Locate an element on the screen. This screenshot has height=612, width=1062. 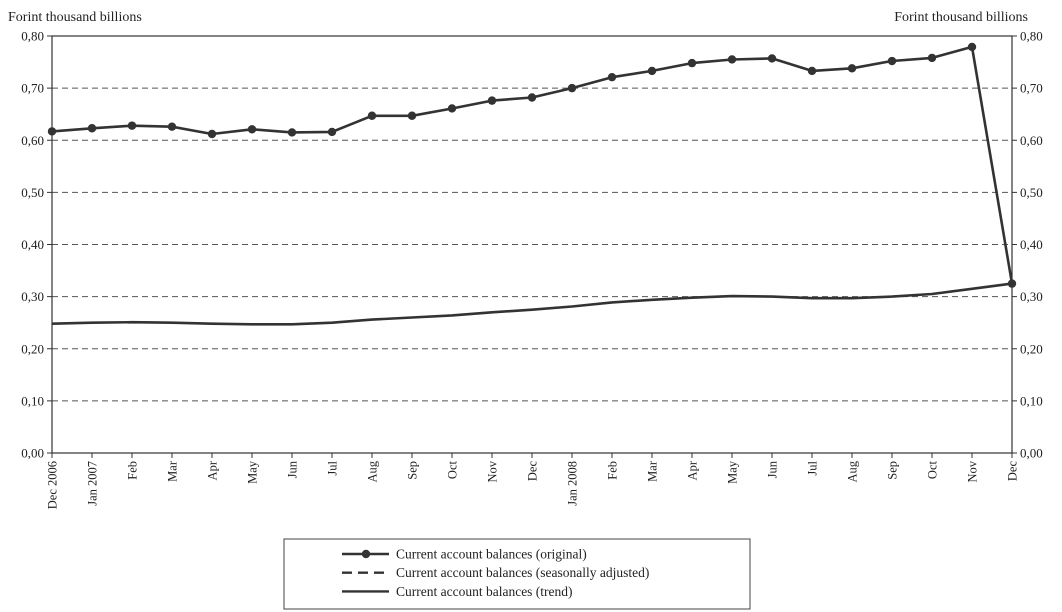
y-tick-label-right: 0,10 is located at coordinates (1031, 400).